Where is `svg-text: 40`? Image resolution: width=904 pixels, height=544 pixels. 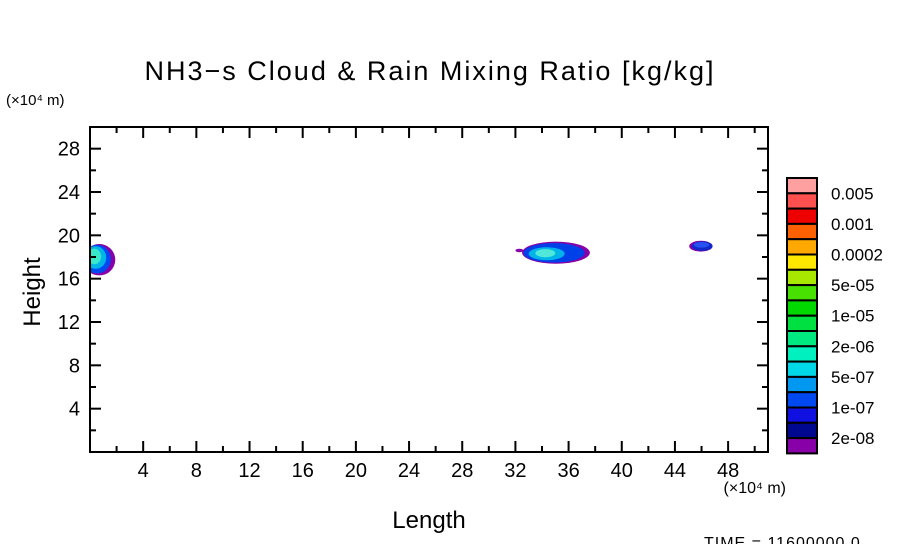
svg-text: 40 is located at coordinates (622, 471).